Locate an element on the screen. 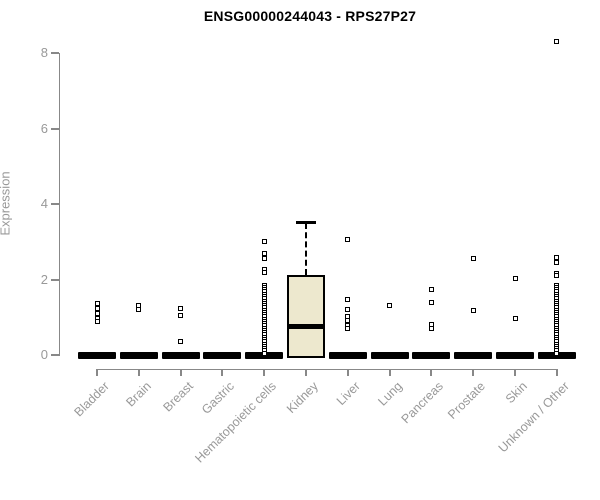  y-tick-label: 4 is located at coordinates (44, 203).